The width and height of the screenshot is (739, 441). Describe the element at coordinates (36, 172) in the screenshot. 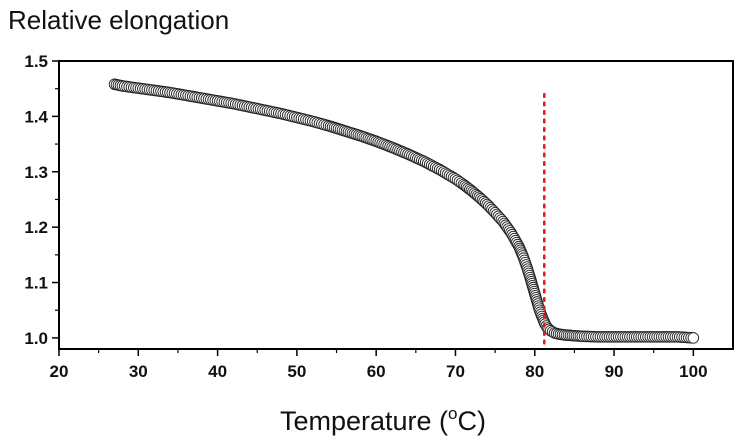

I see `y-tick-label: 1.3` at that location.